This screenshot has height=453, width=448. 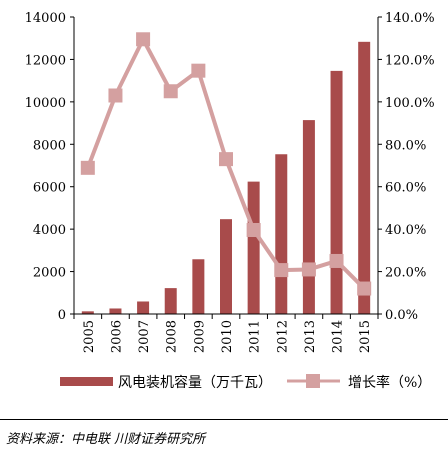 What do you see at coordinates (224, 419) in the screenshot?
I see `footnote-divider` at bounding box center [224, 419].